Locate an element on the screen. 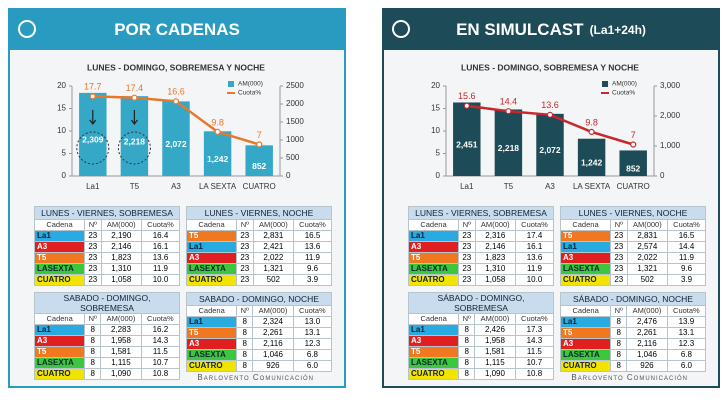  table-row: LASEXTA 23 1,310 11.9 is located at coordinates (481, 269).